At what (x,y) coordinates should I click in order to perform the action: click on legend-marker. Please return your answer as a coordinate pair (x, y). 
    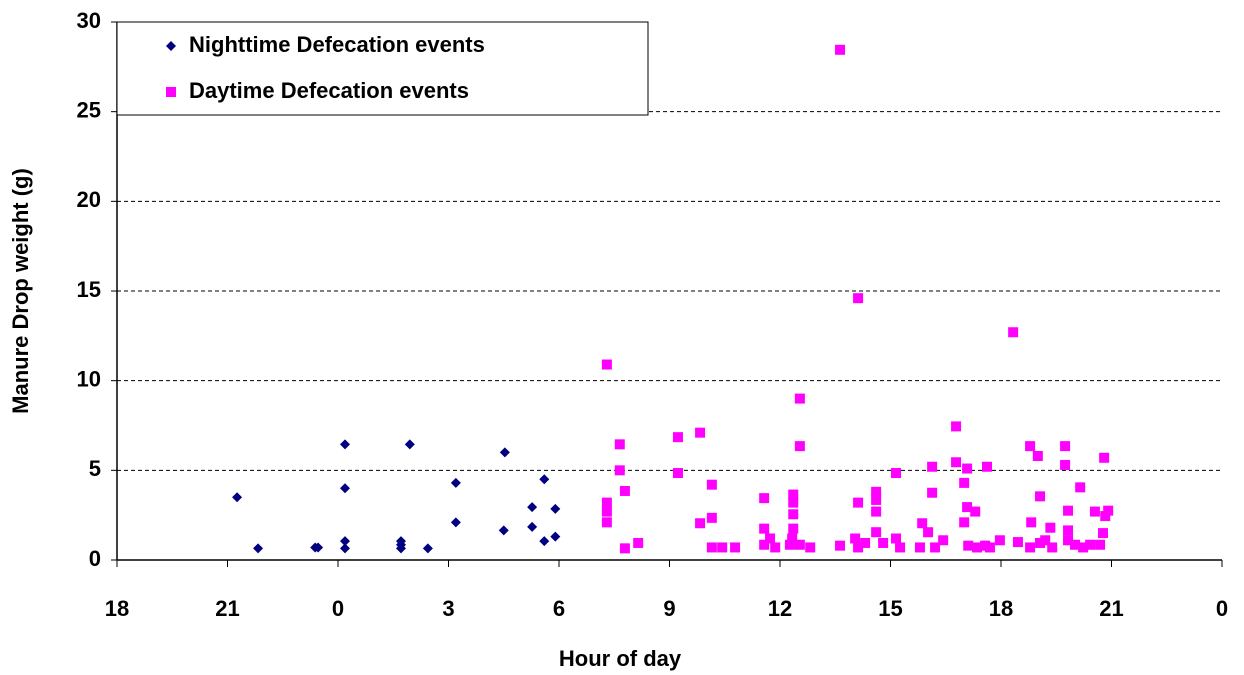
    Looking at the image, I should click on (171, 46).